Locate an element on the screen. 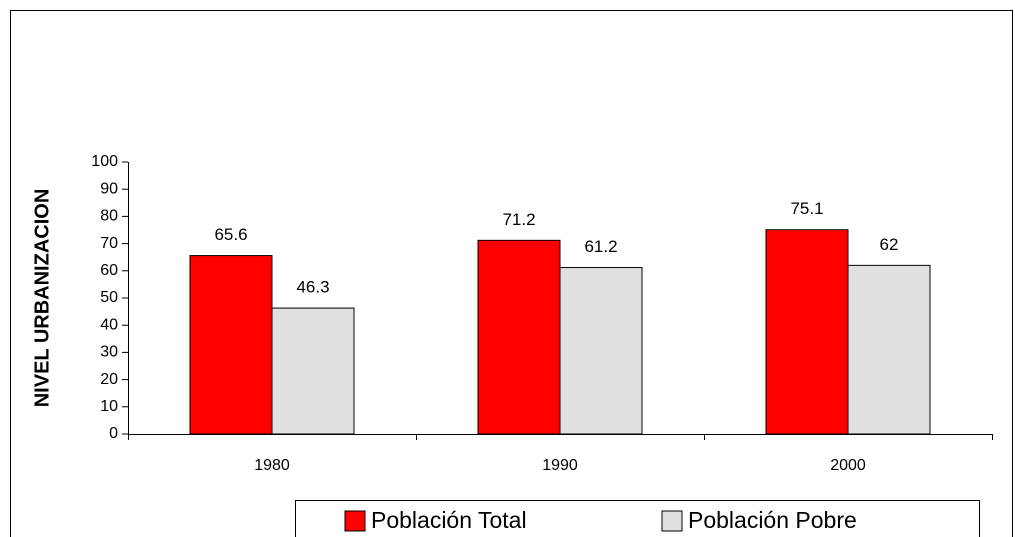  y-tick-label: 90 is located at coordinates (109, 188).